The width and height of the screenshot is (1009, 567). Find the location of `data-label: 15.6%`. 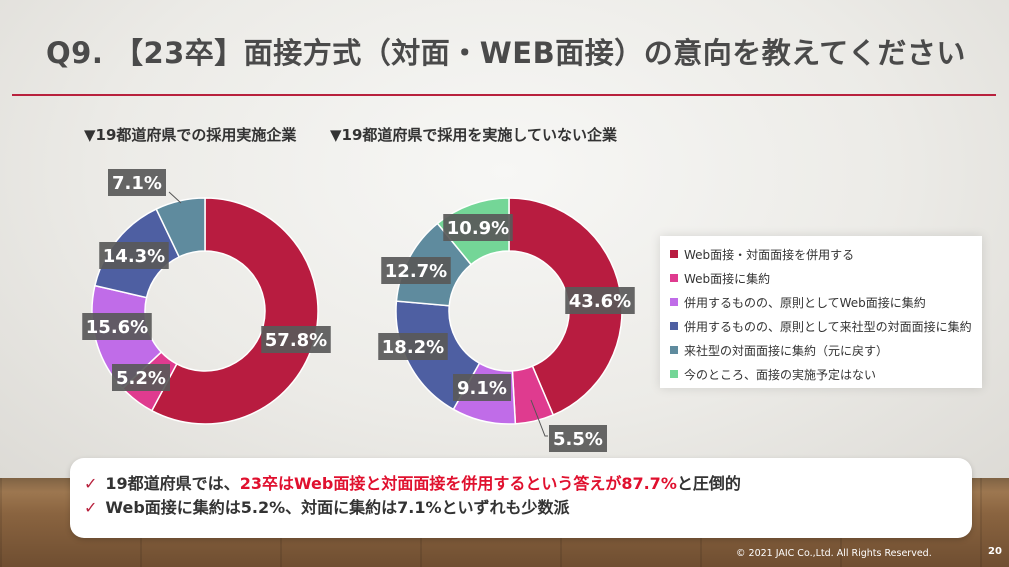

data-label: 15.6% is located at coordinates (117, 327).